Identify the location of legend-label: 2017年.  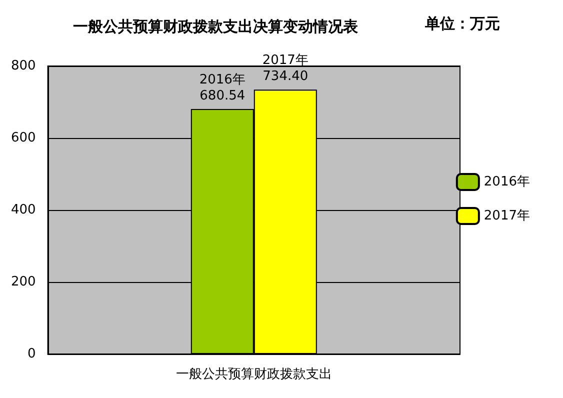
(507, 216).